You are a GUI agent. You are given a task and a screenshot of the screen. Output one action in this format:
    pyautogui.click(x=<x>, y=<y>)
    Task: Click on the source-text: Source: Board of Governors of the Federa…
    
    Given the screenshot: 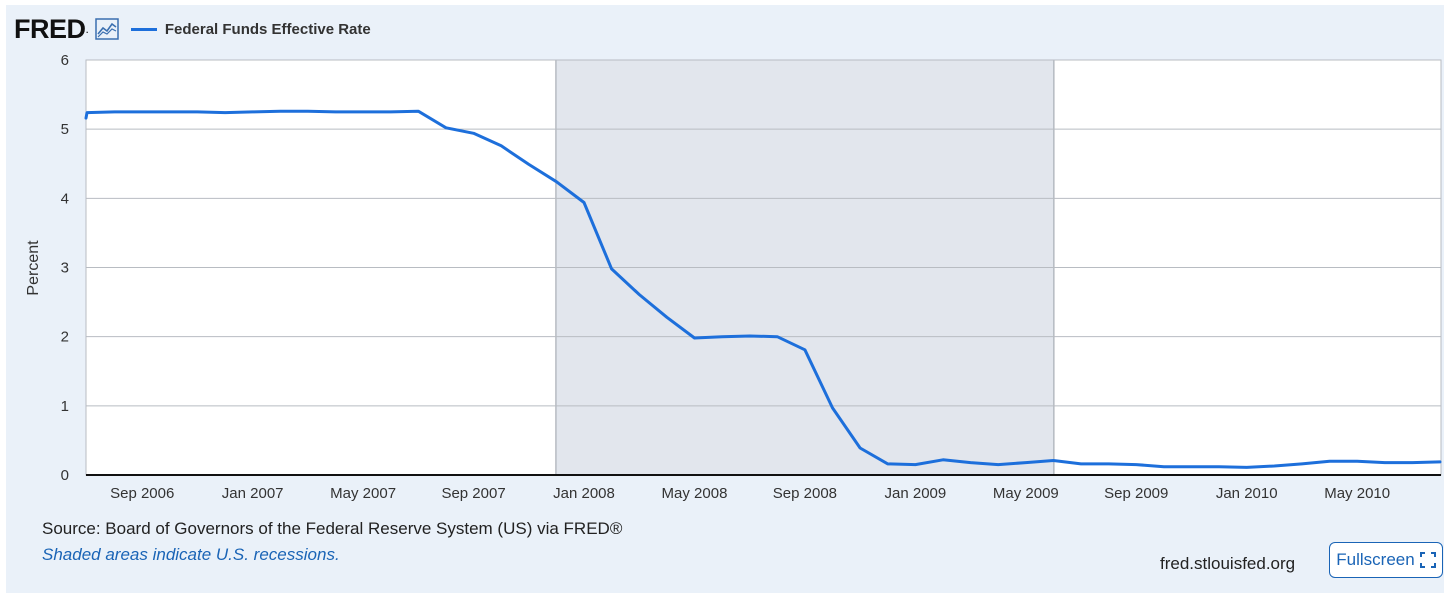 What is the action you would take?
    pyautogui.click(x=332, y=528)
    